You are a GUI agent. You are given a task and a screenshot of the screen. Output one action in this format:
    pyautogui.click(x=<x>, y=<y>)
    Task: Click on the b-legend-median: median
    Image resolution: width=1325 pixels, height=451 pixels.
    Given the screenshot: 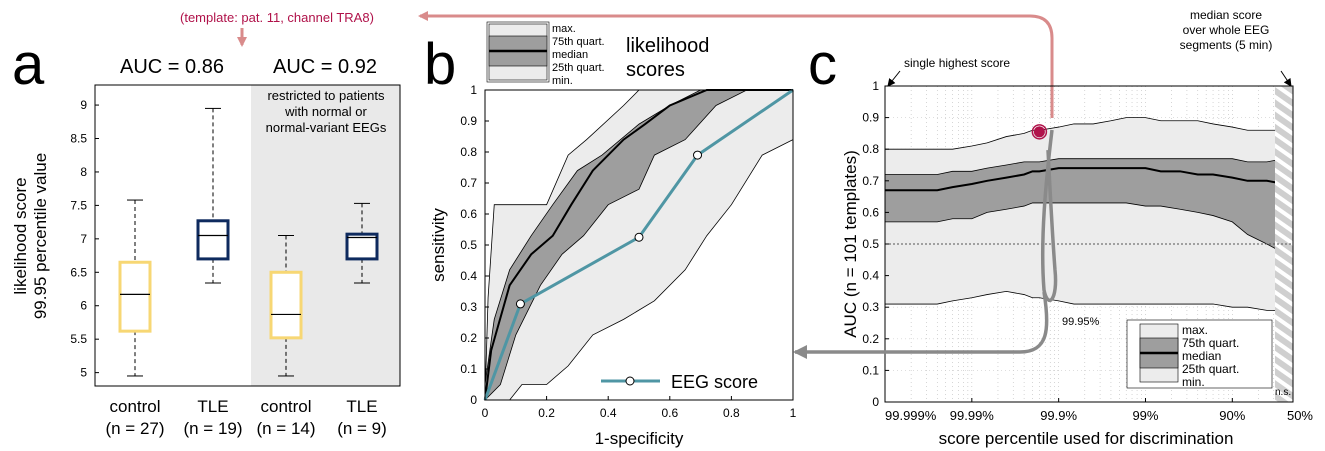 What is the action you would take?
    pyautogui.click(x=570, y=55)
    